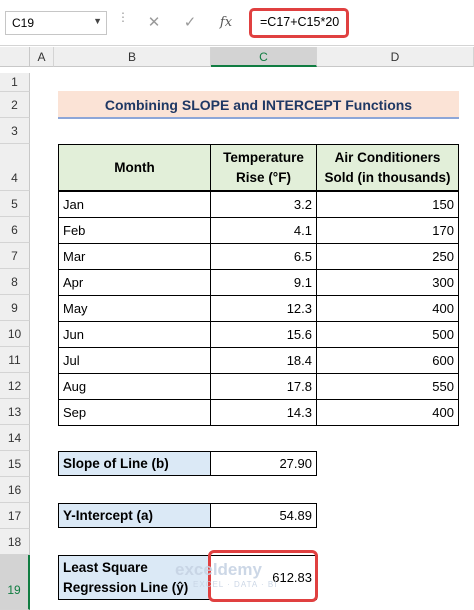  Describe the element at coordinates (263, 412) in the screenshot. I see `temperature-cell: 14.3` at that location.